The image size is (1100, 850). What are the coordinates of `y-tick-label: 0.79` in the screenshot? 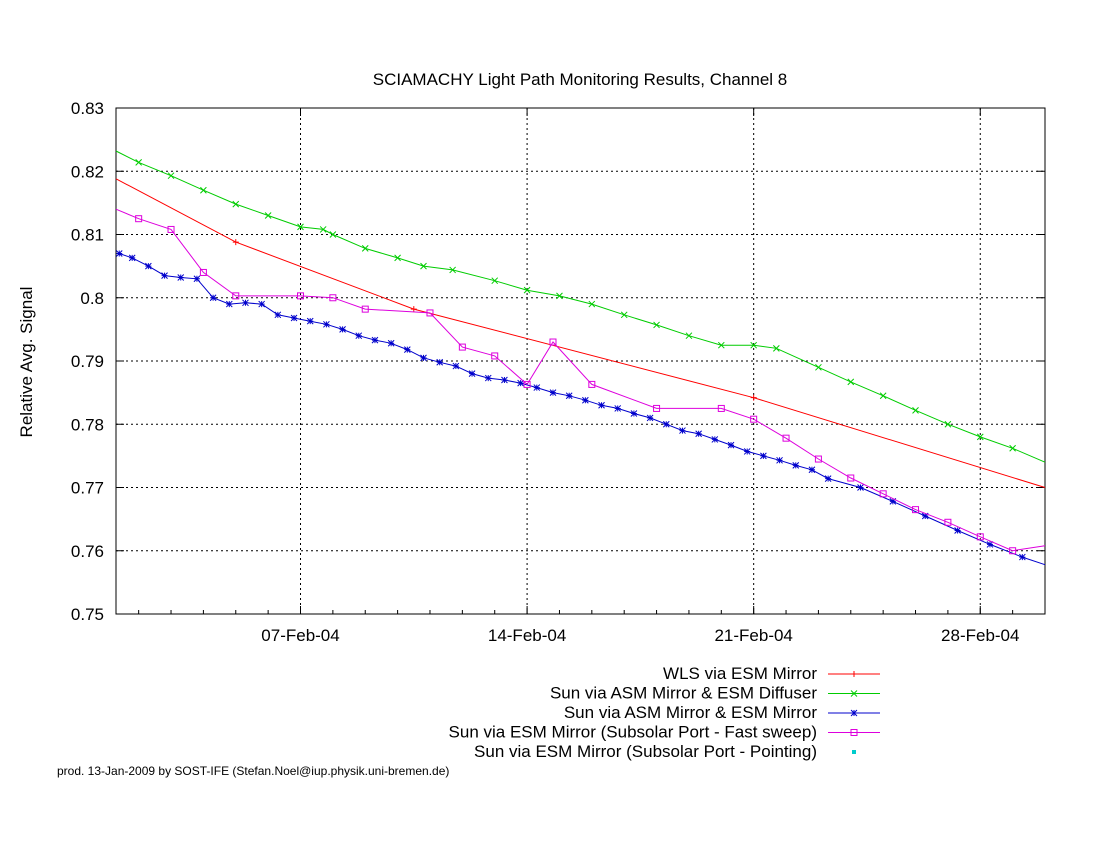 It's located at (87, 361).